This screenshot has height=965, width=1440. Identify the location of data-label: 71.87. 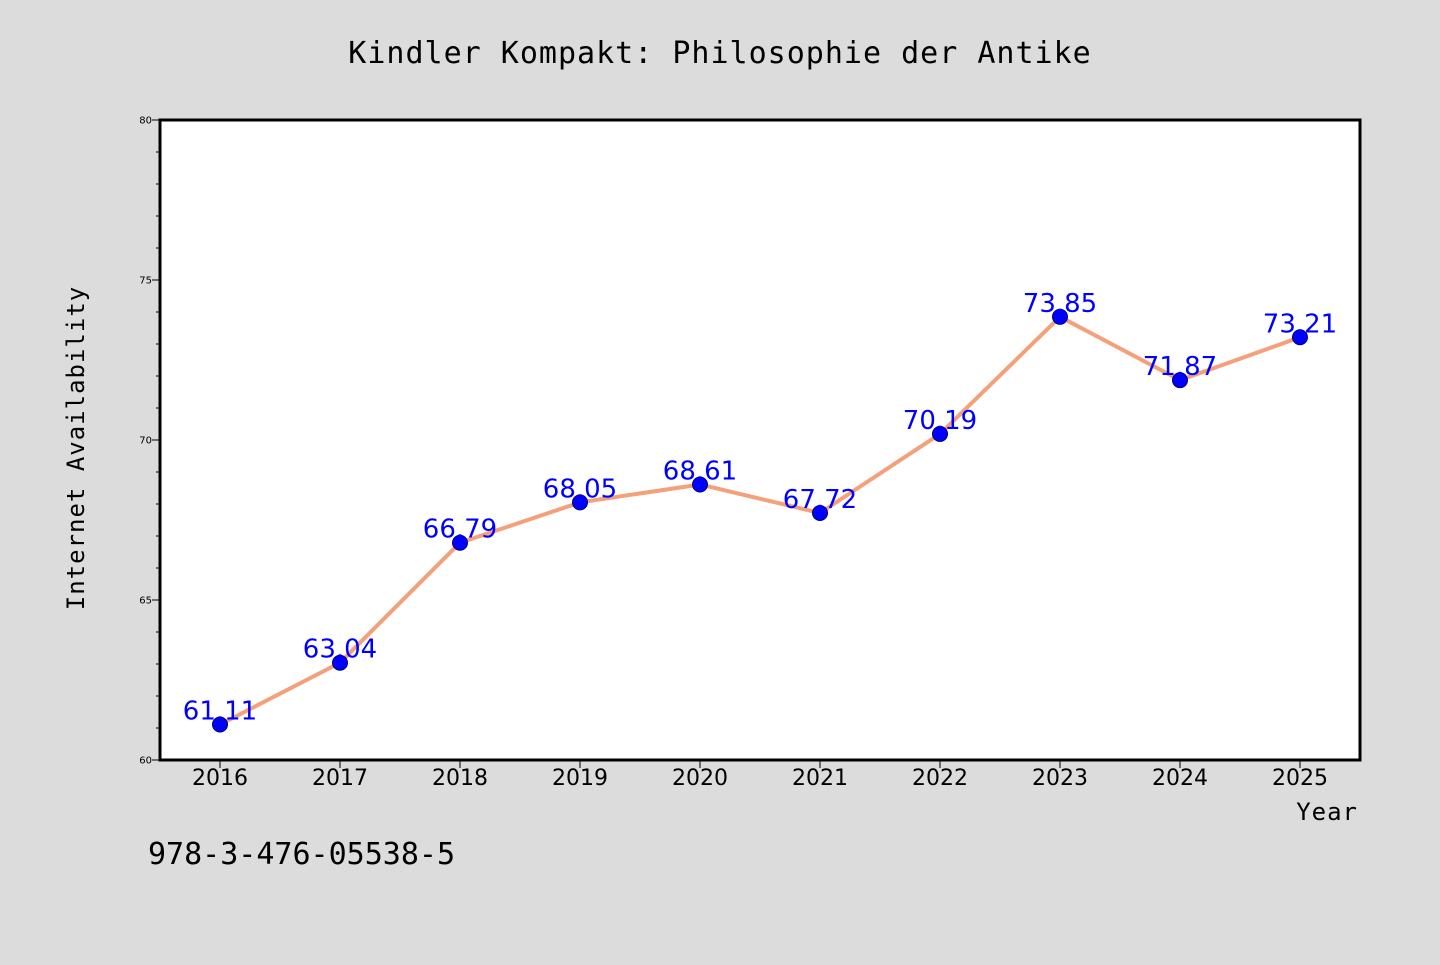
(1180, 367).